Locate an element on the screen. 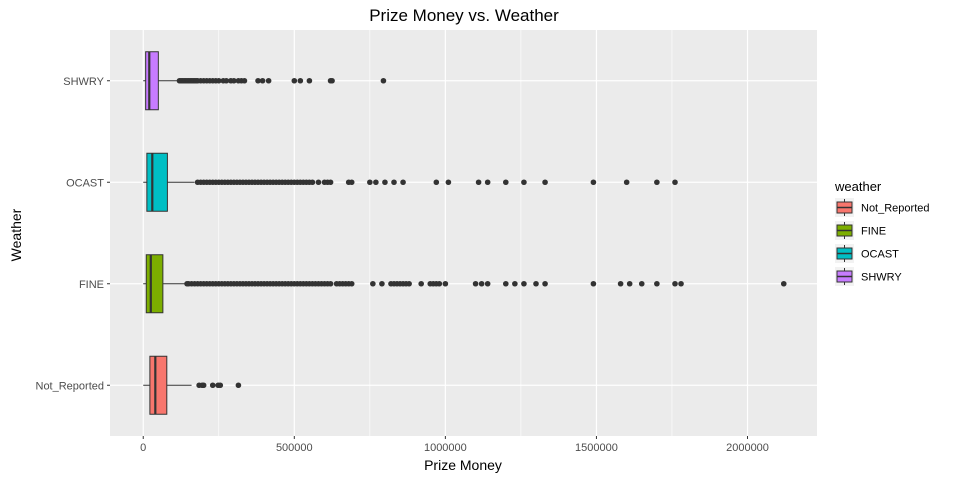 The image size is (960, 480). legend-item-ocast: OCAST is located at coordinates (867, 253).